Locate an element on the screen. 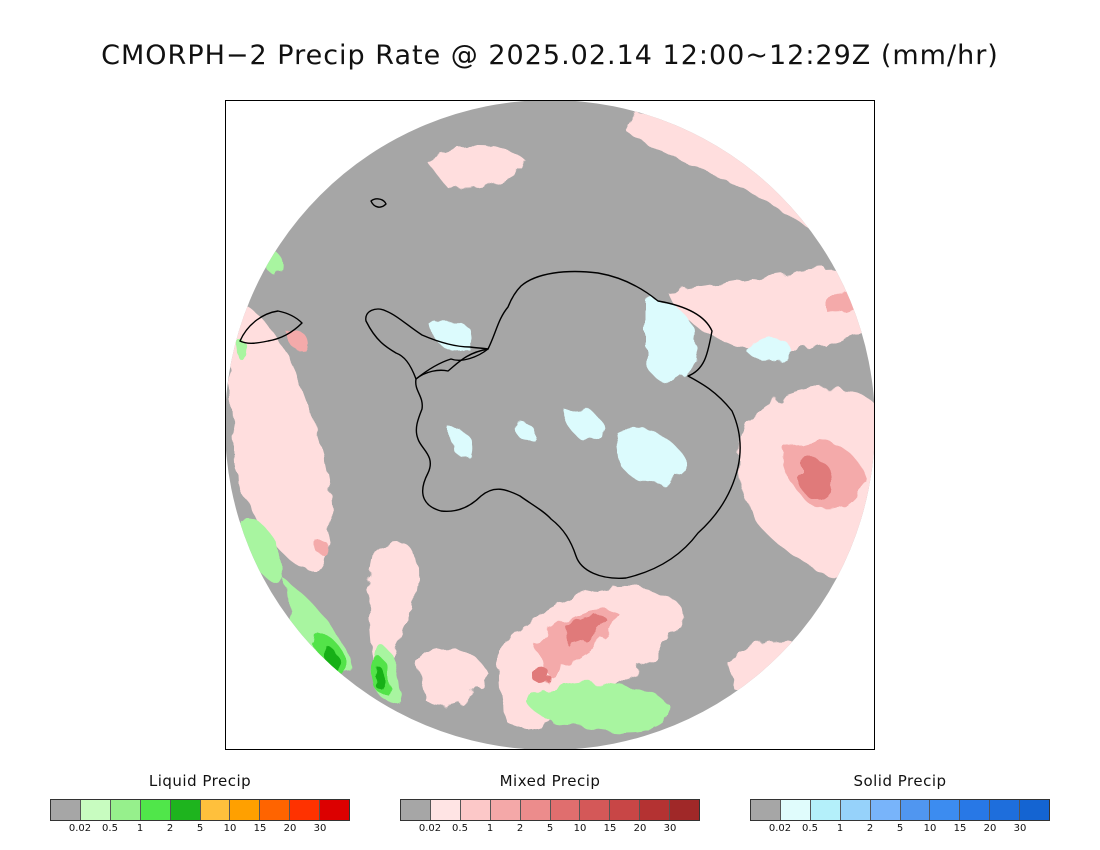  legend-title: Solid Precip is located at coordinates (900, 781).